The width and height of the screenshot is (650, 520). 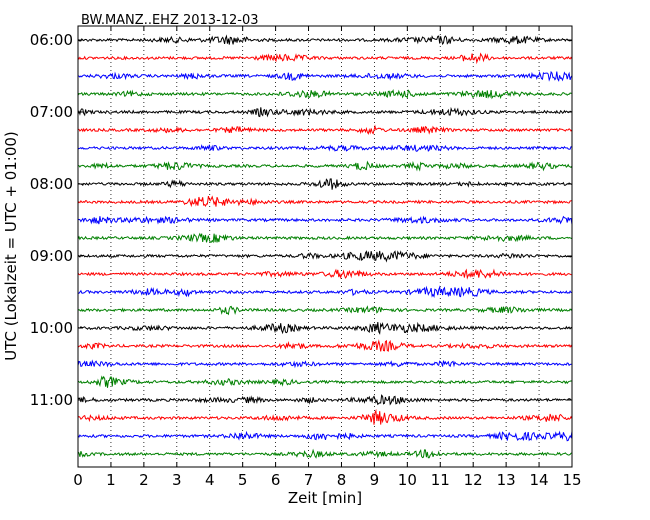 What do you see at coordinates (51, 184) in the screenshot?
I see `y-tick-label: 08:00` at bounding box center [51, 184].